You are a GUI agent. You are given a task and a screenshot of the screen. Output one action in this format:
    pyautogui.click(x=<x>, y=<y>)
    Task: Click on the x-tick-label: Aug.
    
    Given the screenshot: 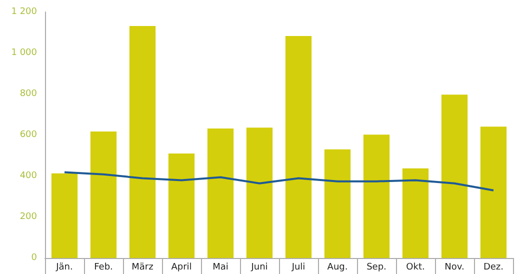 What is the action you would take?
    pyautogui.click(x=337, y=267)
    